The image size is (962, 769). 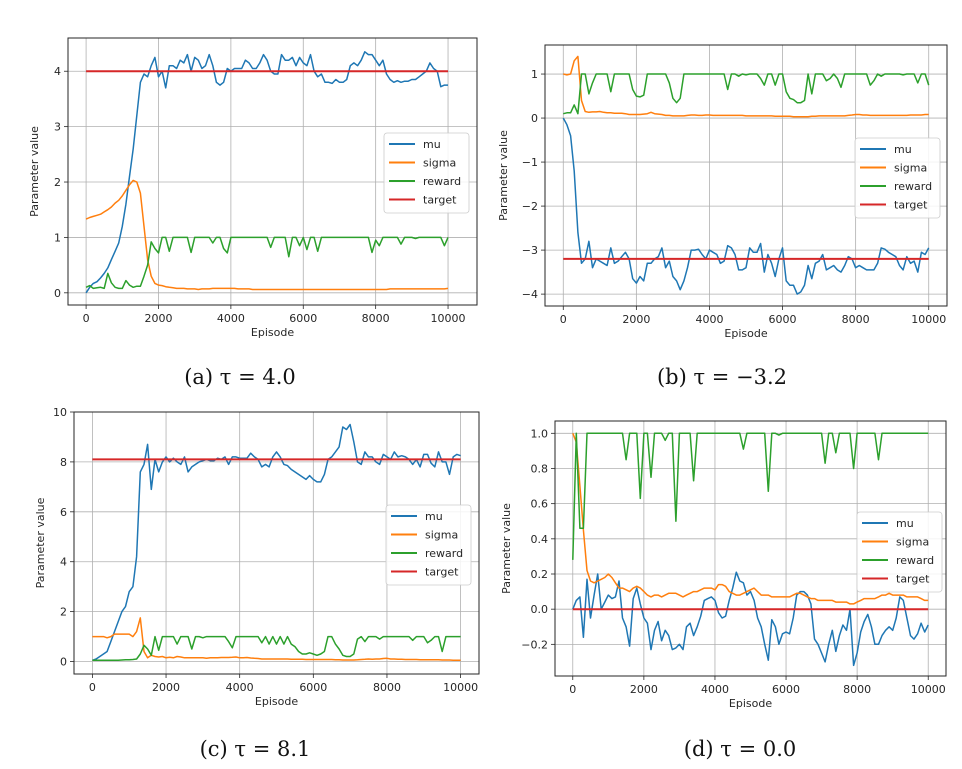 I want to click on y-tick-label: 0.2, so click(x=540, y=574).